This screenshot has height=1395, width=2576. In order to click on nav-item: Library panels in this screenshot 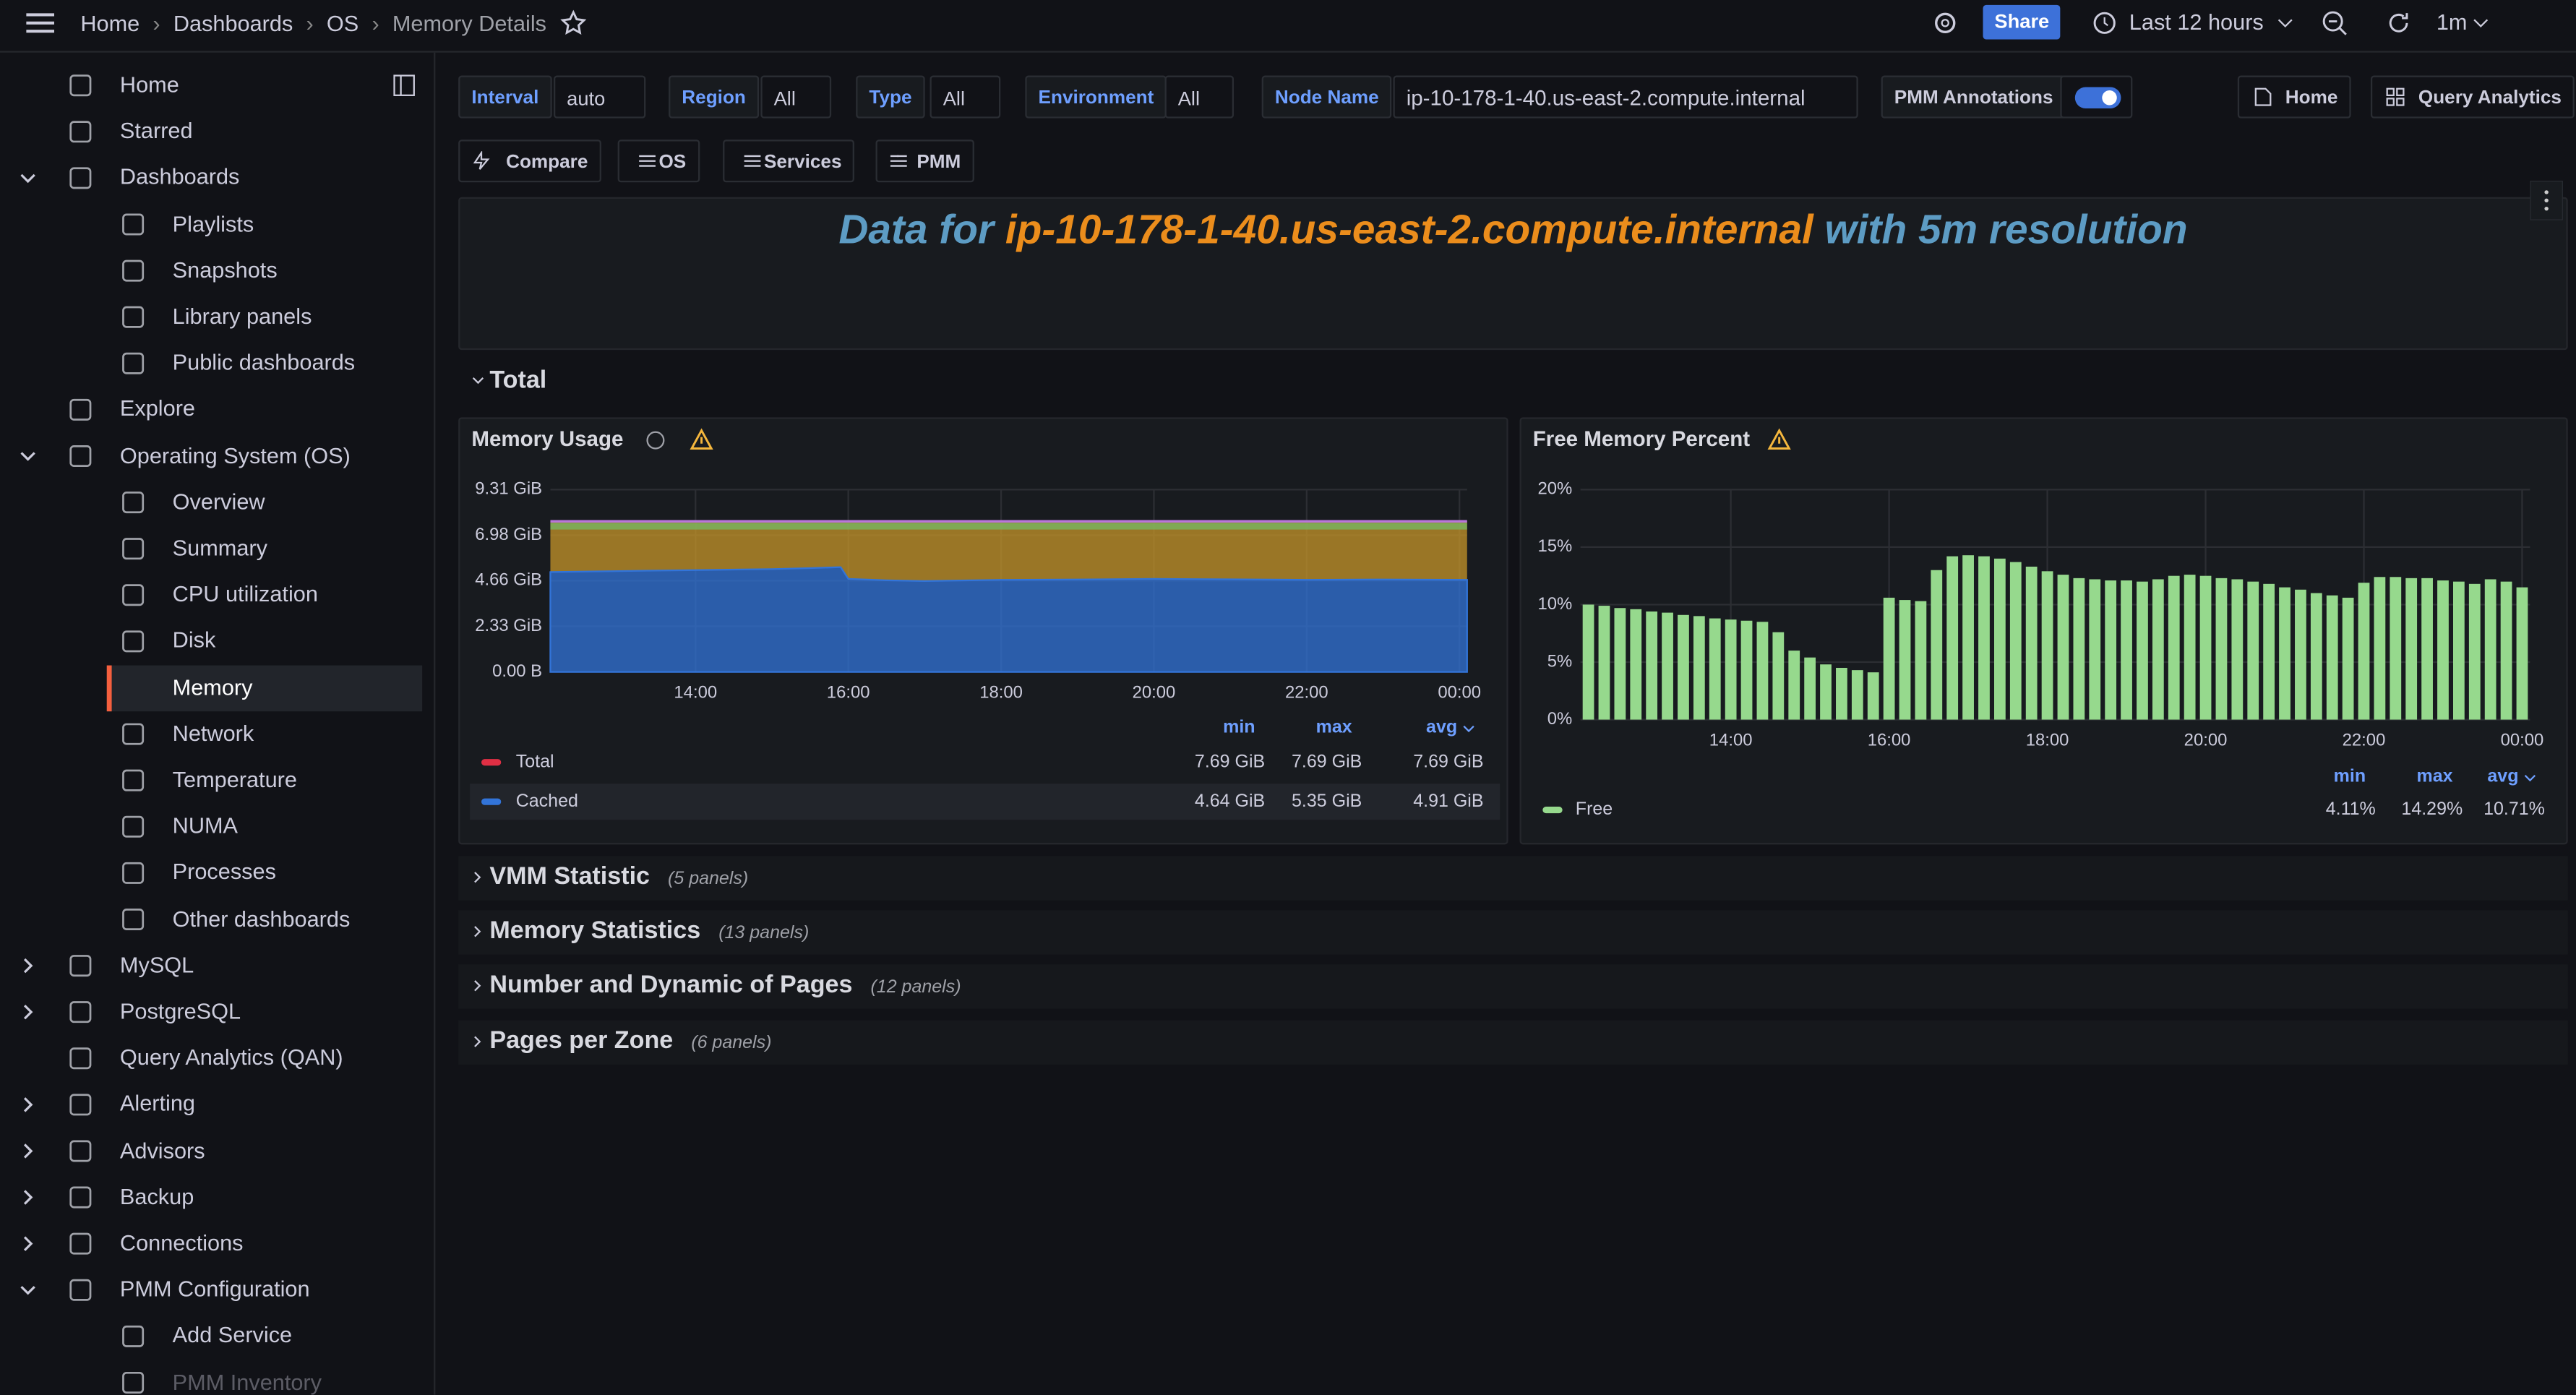, I will do `click(242, 316)`.